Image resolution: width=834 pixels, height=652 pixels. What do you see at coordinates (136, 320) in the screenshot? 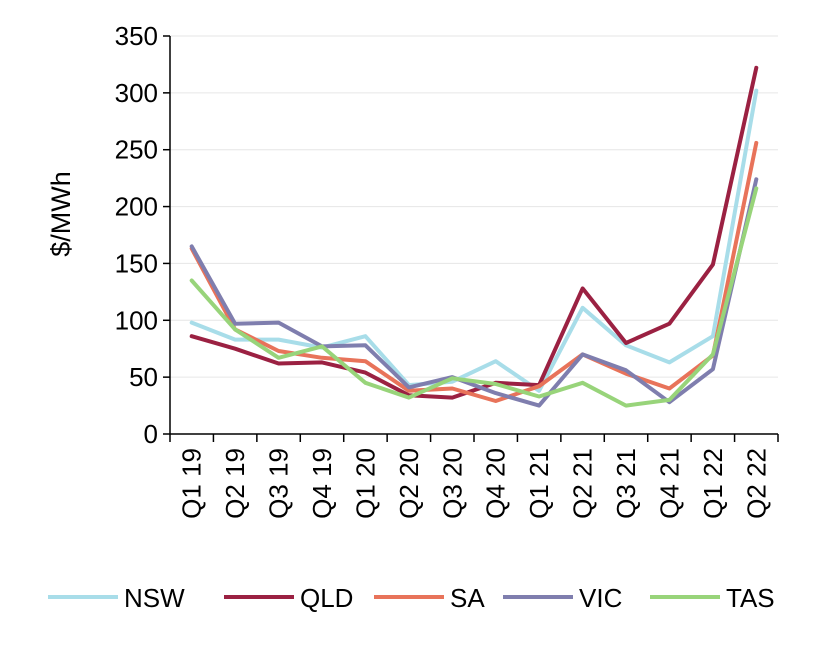
I see `y-tick-label: 100` at bounding box center [136, 320].